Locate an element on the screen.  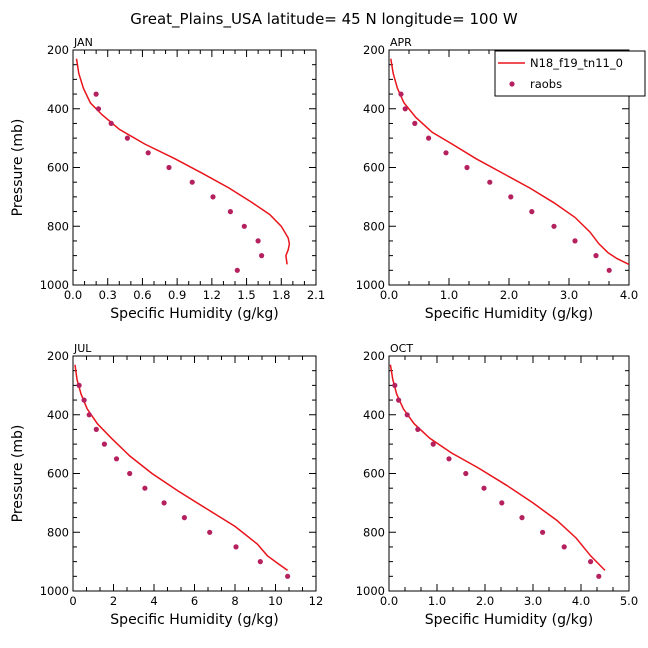
x-tick-label: 6 is located at coordinates (194, 601).